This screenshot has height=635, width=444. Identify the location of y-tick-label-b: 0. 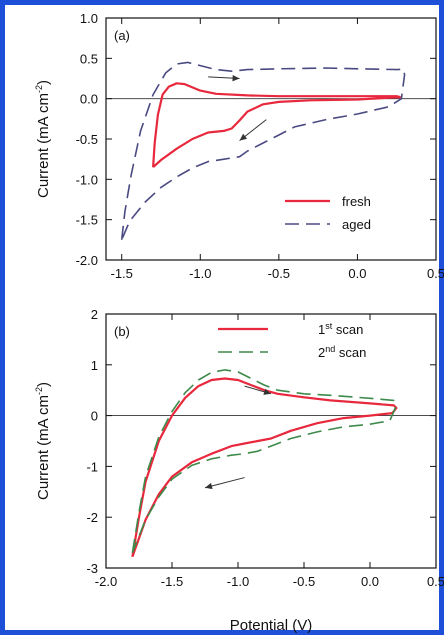
(94, 416).